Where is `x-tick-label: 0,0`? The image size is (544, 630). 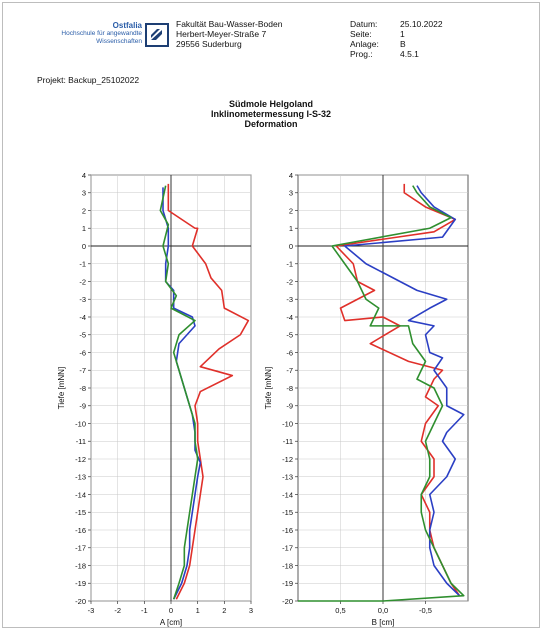
x-tick-label: 0,0 is located at coordinates (383, 610).